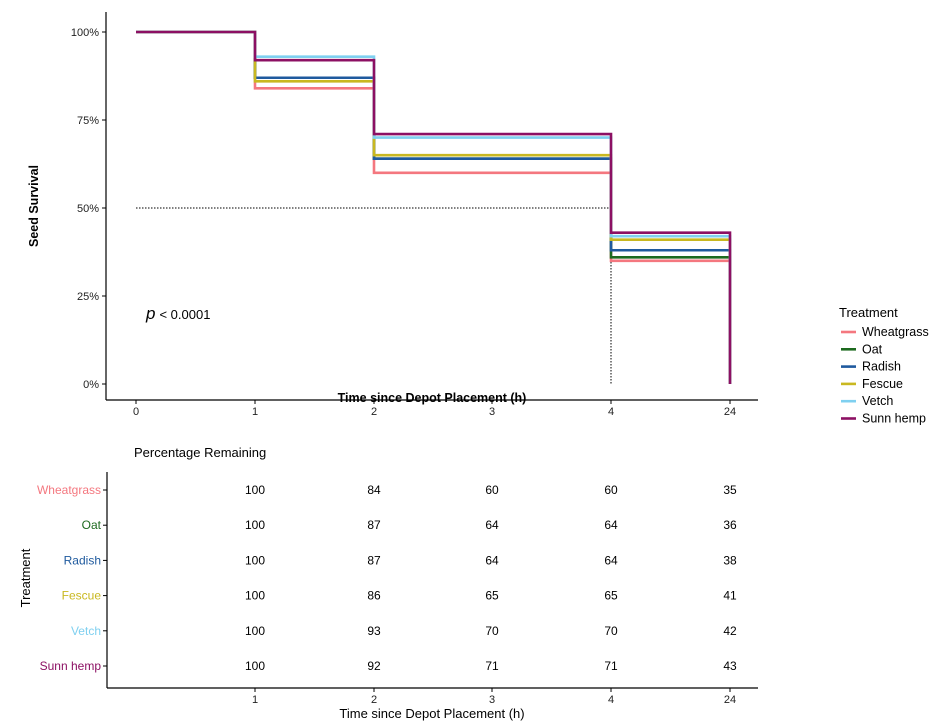  What do you see at coordinates (432, 398) in the screenshot?
I see `x-axis-title: Time since Depot Placement (h)` at bounding box center [432, 398].